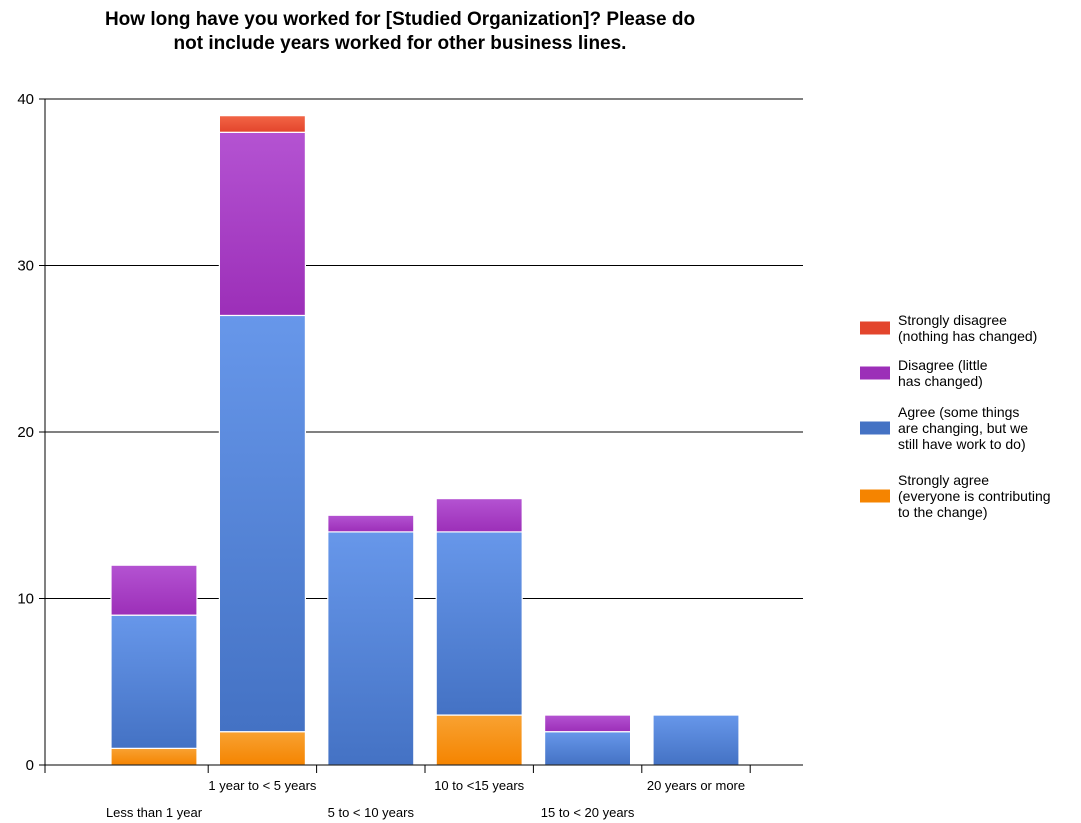 The width and height of the screenshot is (1081, 823). What do you see at coordinates (262, 785) in the screenshot?
I see `x-tick-label: 1 year to < 5 years` at bounding box center [262, 785].